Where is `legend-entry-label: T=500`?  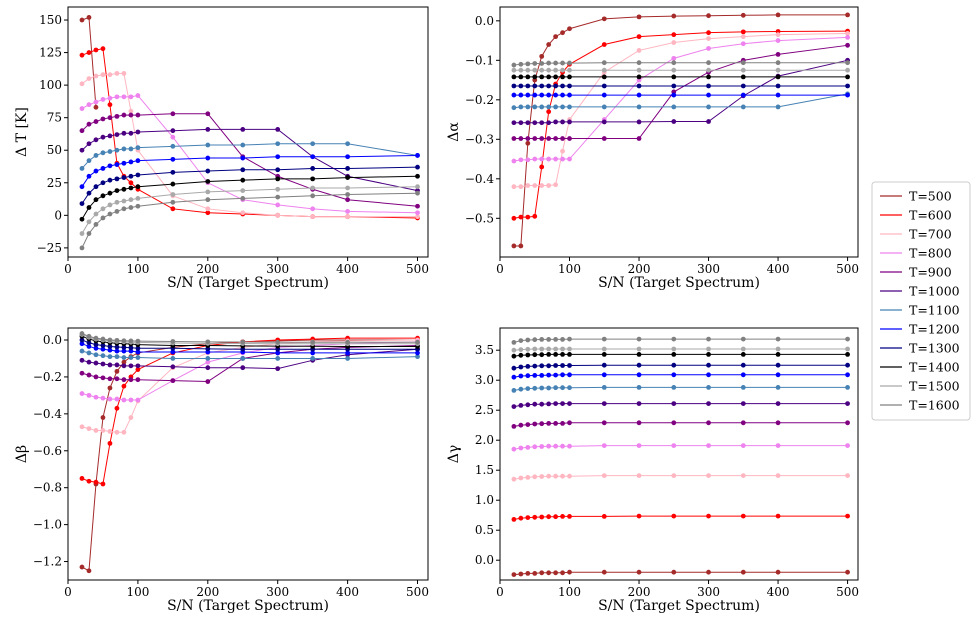 legend-entry-label: T=500 is located at coordinates (930, 196).